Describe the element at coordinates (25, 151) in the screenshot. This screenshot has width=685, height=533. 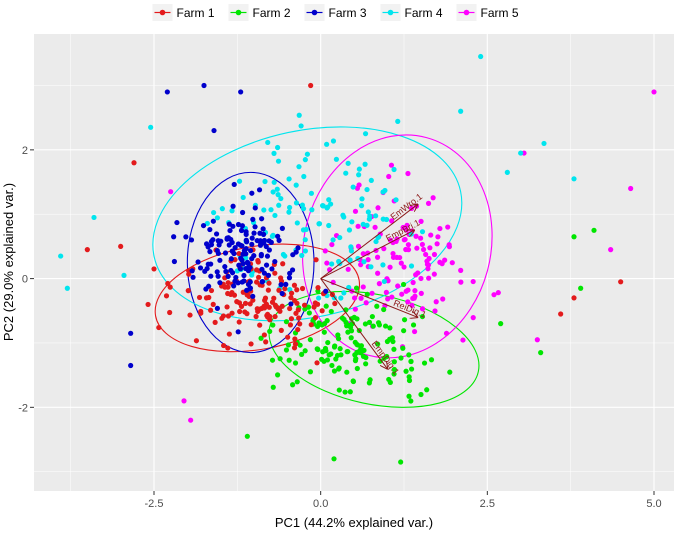
I see `y-tick-label: 2` at that location.